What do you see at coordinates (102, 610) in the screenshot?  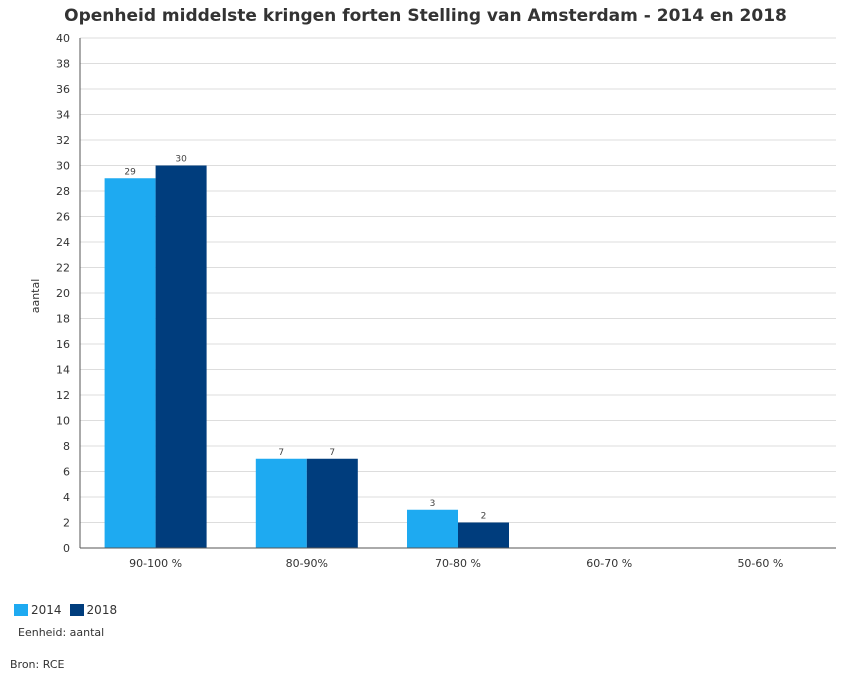 I see `legend-label-2018: 2018` at bounding box center [102, 610].